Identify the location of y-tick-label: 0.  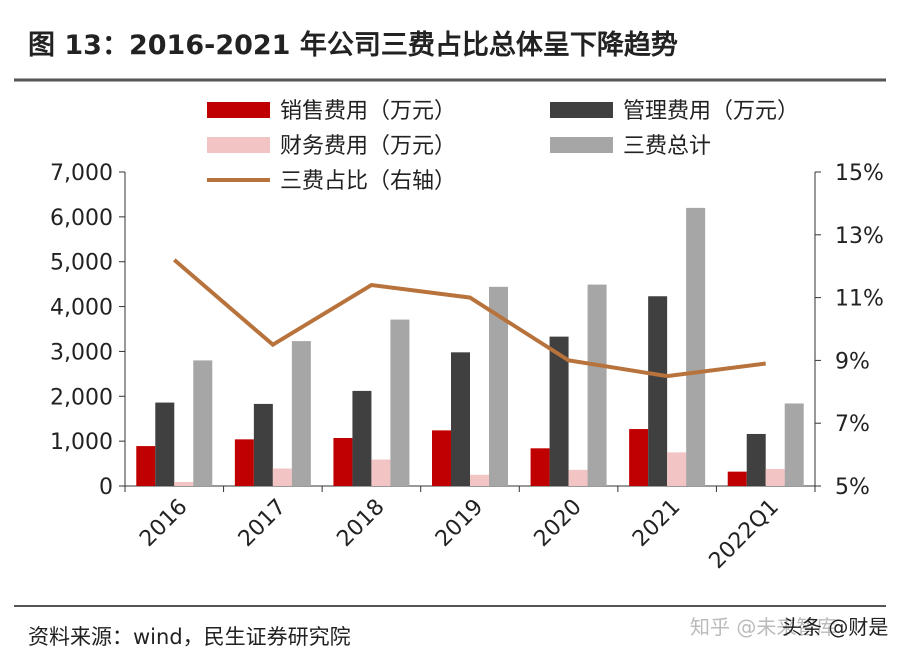
(106, 487).